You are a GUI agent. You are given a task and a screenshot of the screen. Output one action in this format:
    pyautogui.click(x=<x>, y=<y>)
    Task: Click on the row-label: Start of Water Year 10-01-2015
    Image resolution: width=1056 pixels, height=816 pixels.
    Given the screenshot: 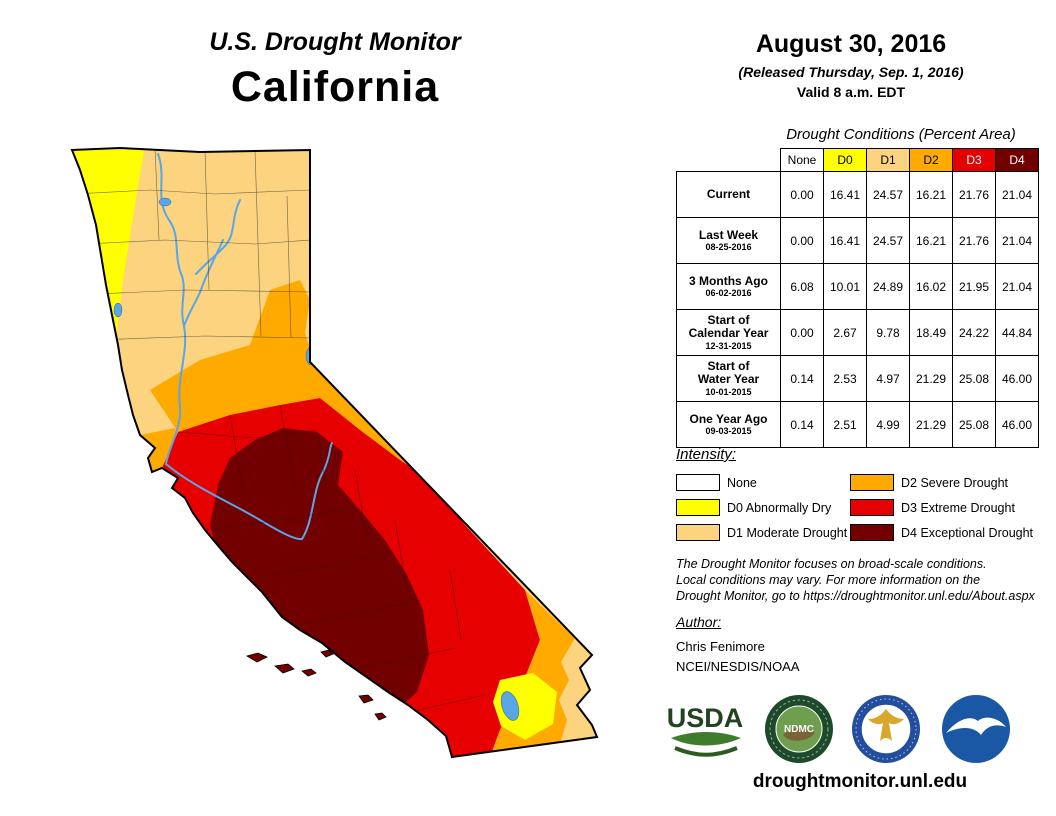 What is the action you would take?
    pyautogui.click(x=728, y=378)
    